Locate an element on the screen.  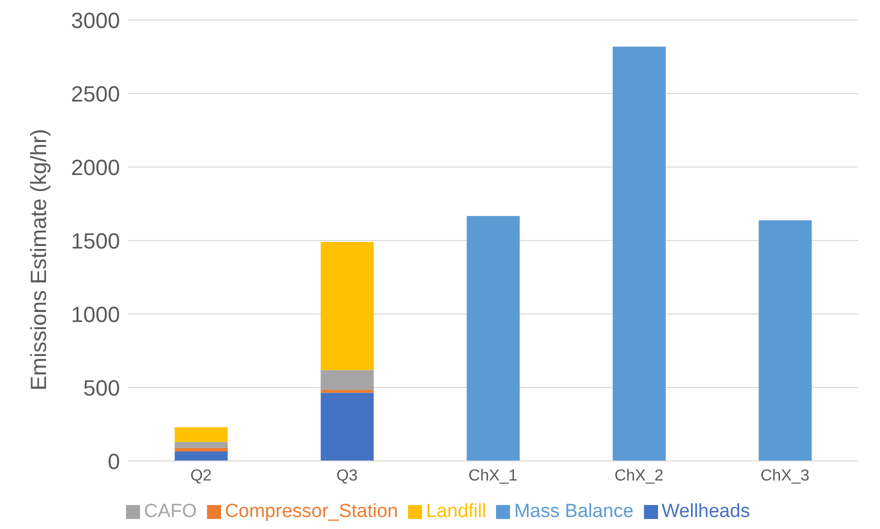
y-tick-label: 2500 is located at coordinates (95, 93).